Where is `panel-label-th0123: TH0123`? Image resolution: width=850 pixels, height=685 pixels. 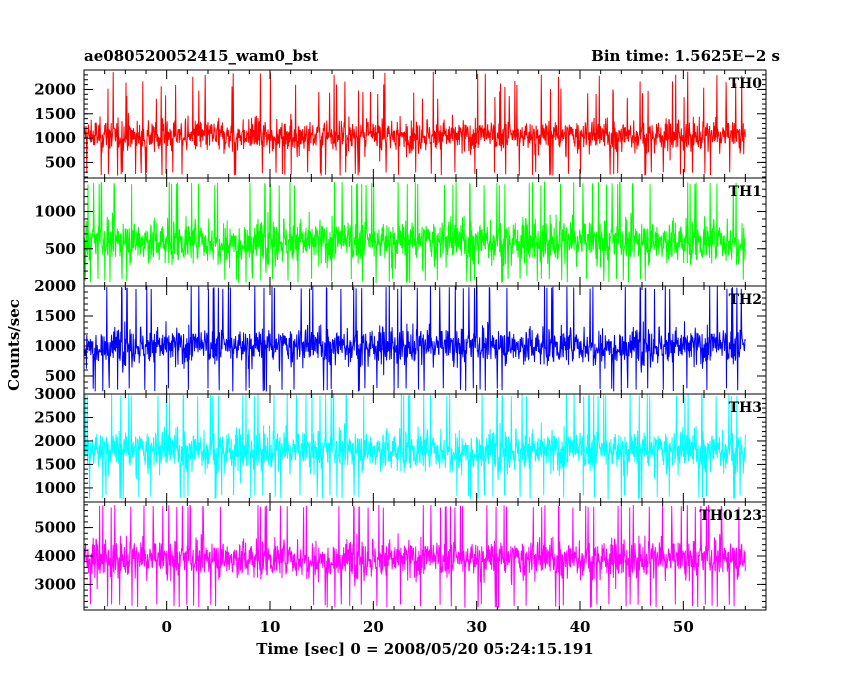
panel-label-th0123: TH0123 is located at coordinates (730, 516).